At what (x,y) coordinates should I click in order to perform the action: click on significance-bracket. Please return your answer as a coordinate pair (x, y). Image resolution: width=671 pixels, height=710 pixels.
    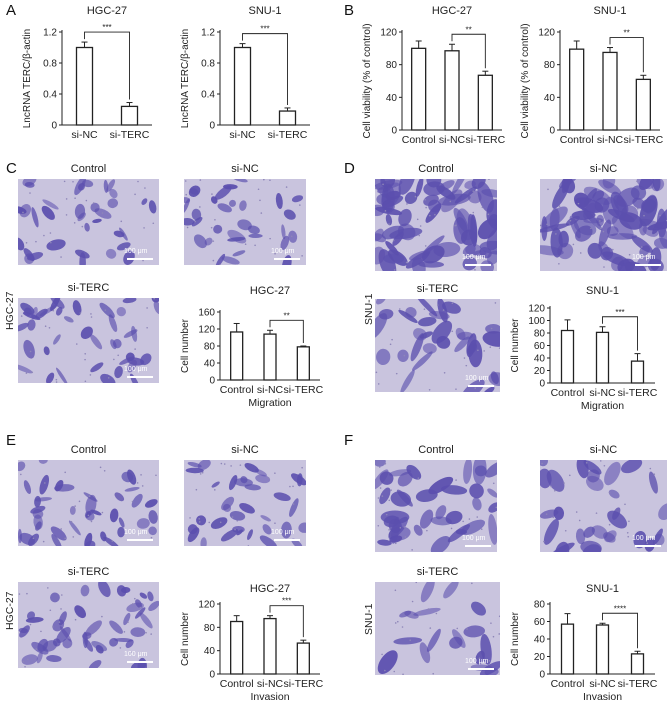
    Looking at the image, I should click on (286, 331).